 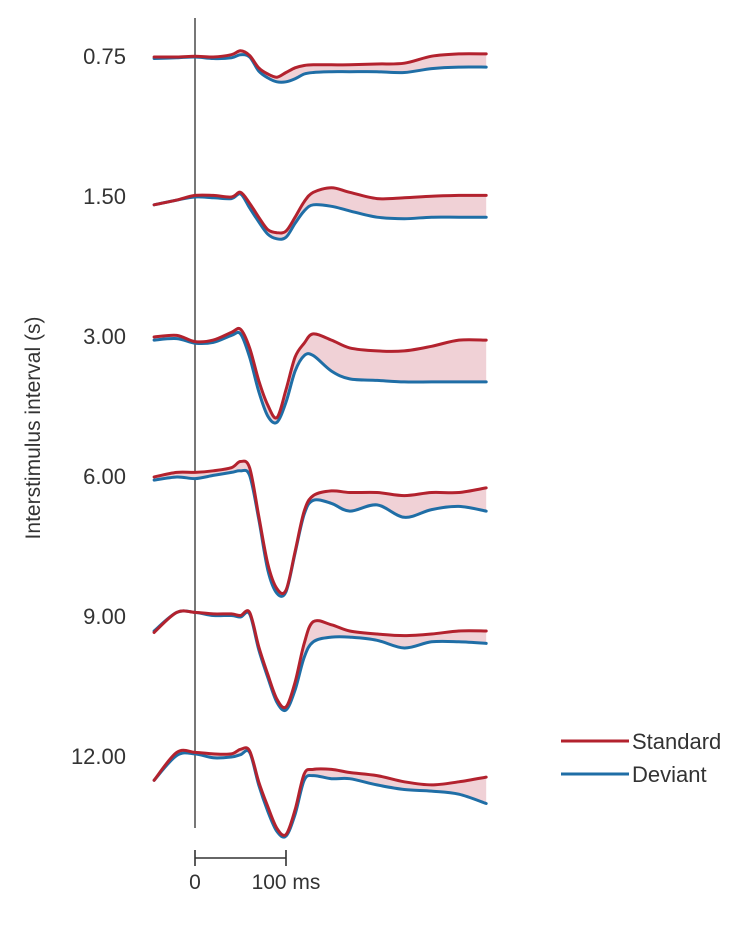 What do you see at coordinates (104, 196) in the screenshot?
I see `isi-label: 1.50` at bounding box center [104, 196].